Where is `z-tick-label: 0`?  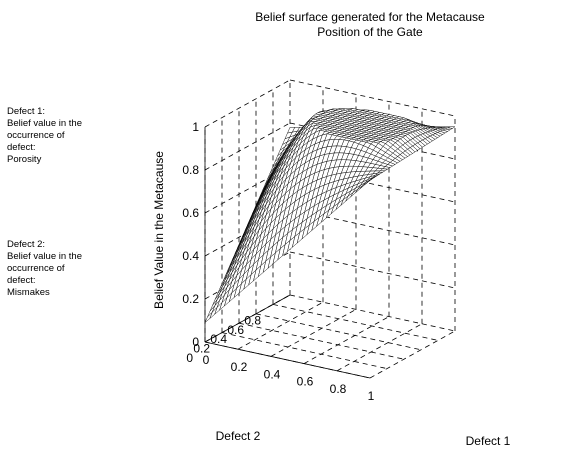
z-tick-label: 0 is located at coordinates (195, 342).